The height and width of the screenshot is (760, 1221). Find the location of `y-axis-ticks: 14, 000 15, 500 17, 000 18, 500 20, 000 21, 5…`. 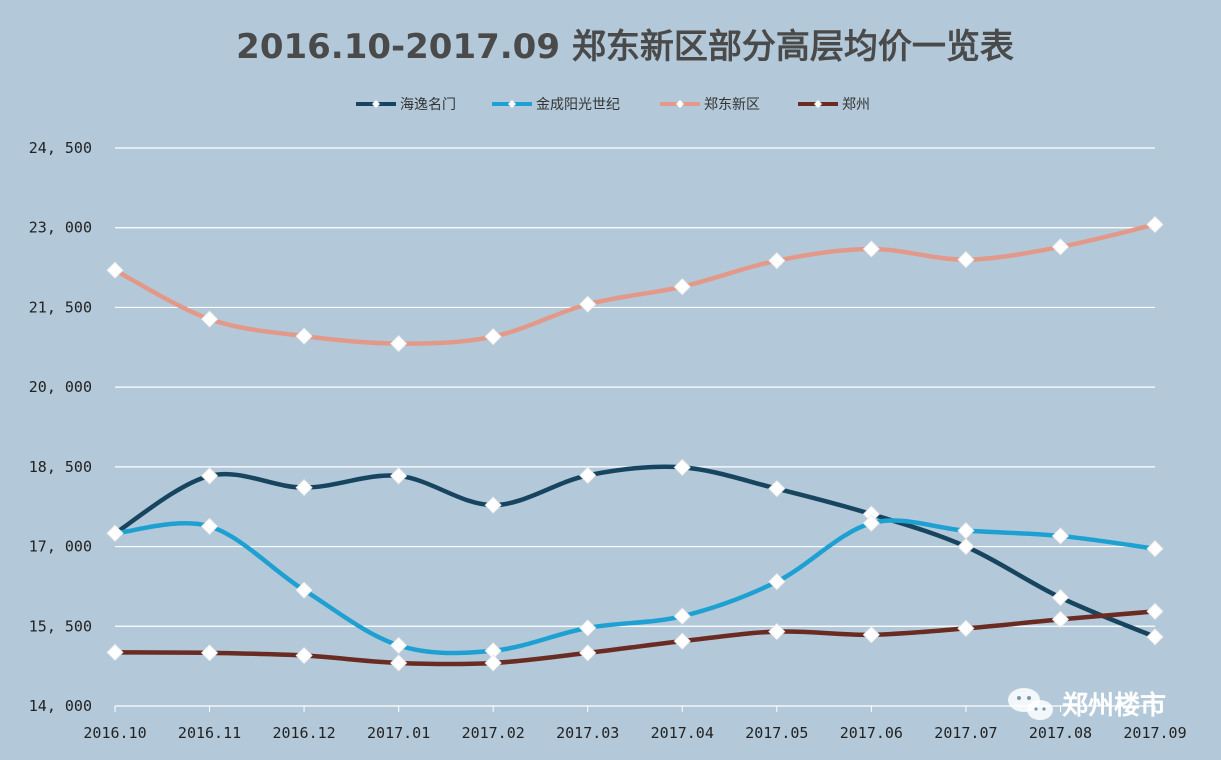

y-axis-ticks: 14, 000 15, 500 17, 000 18, 500 20, 000 21, 5… is located at coordinates (60, 427).